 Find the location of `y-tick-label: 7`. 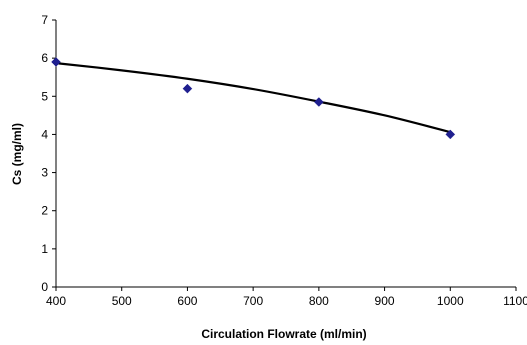

y-tick-label: 7 is located at coordinates (44, 20).